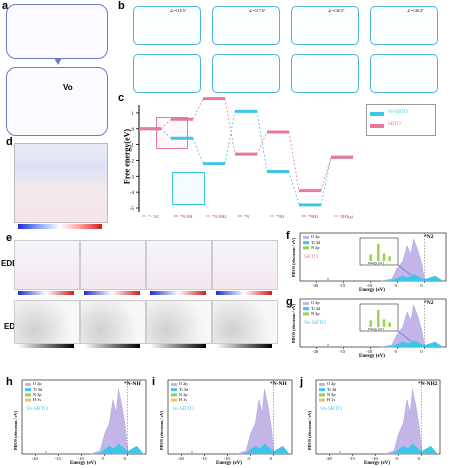 This screenshot has height=468, width=454. What do you see at coordinates (68, 87) in the screenshot?
I see `vacancy-label: Vo` at bounding box center [68, 87].